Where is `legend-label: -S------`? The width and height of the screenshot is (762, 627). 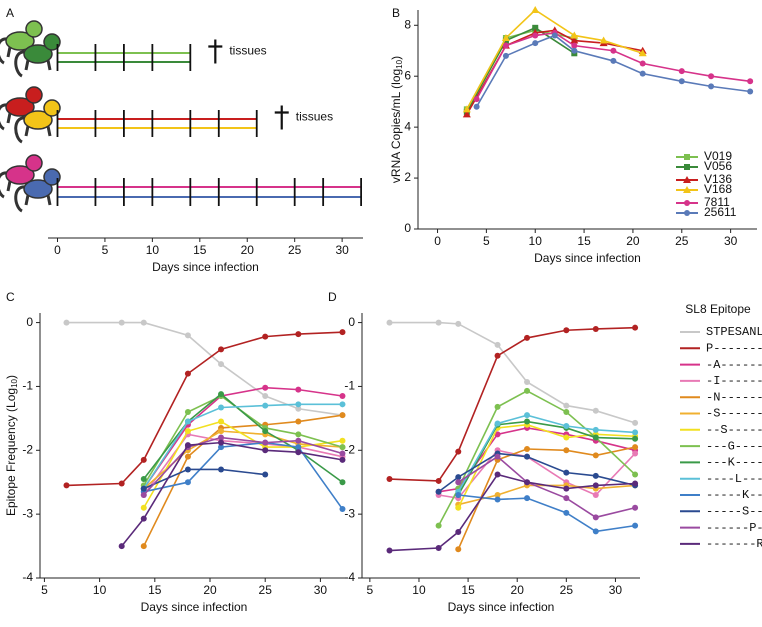 legend-label: -S------ is located at coordinates (734, 414).